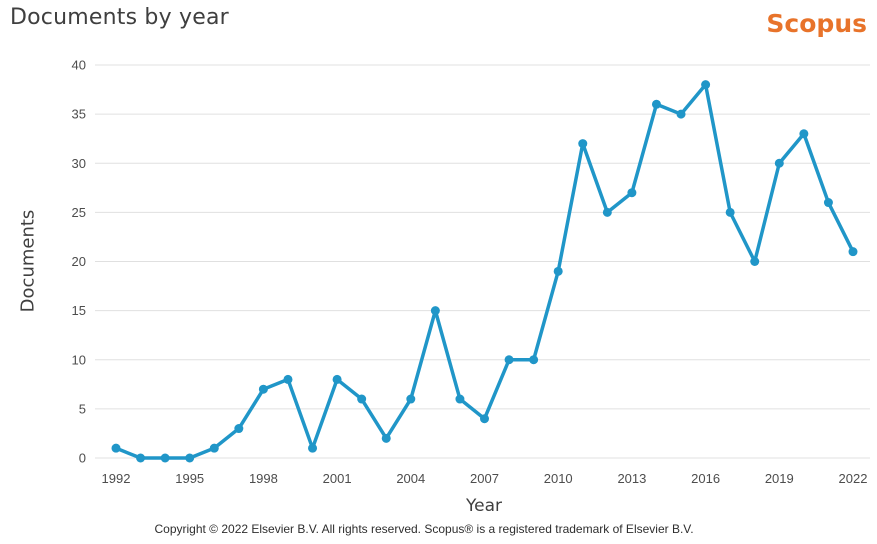 This screenshot has width=877, height=544. I want to click on x-tick-label: 1998, so click(263, 478).